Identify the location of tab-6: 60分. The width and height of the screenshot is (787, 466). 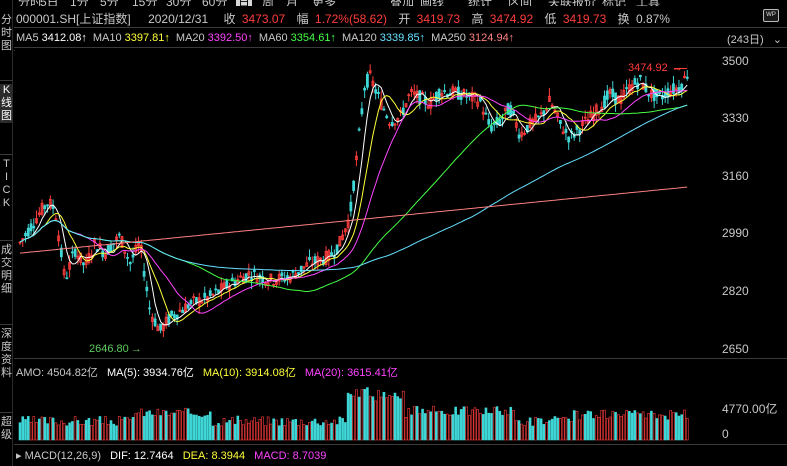
(214, 3).